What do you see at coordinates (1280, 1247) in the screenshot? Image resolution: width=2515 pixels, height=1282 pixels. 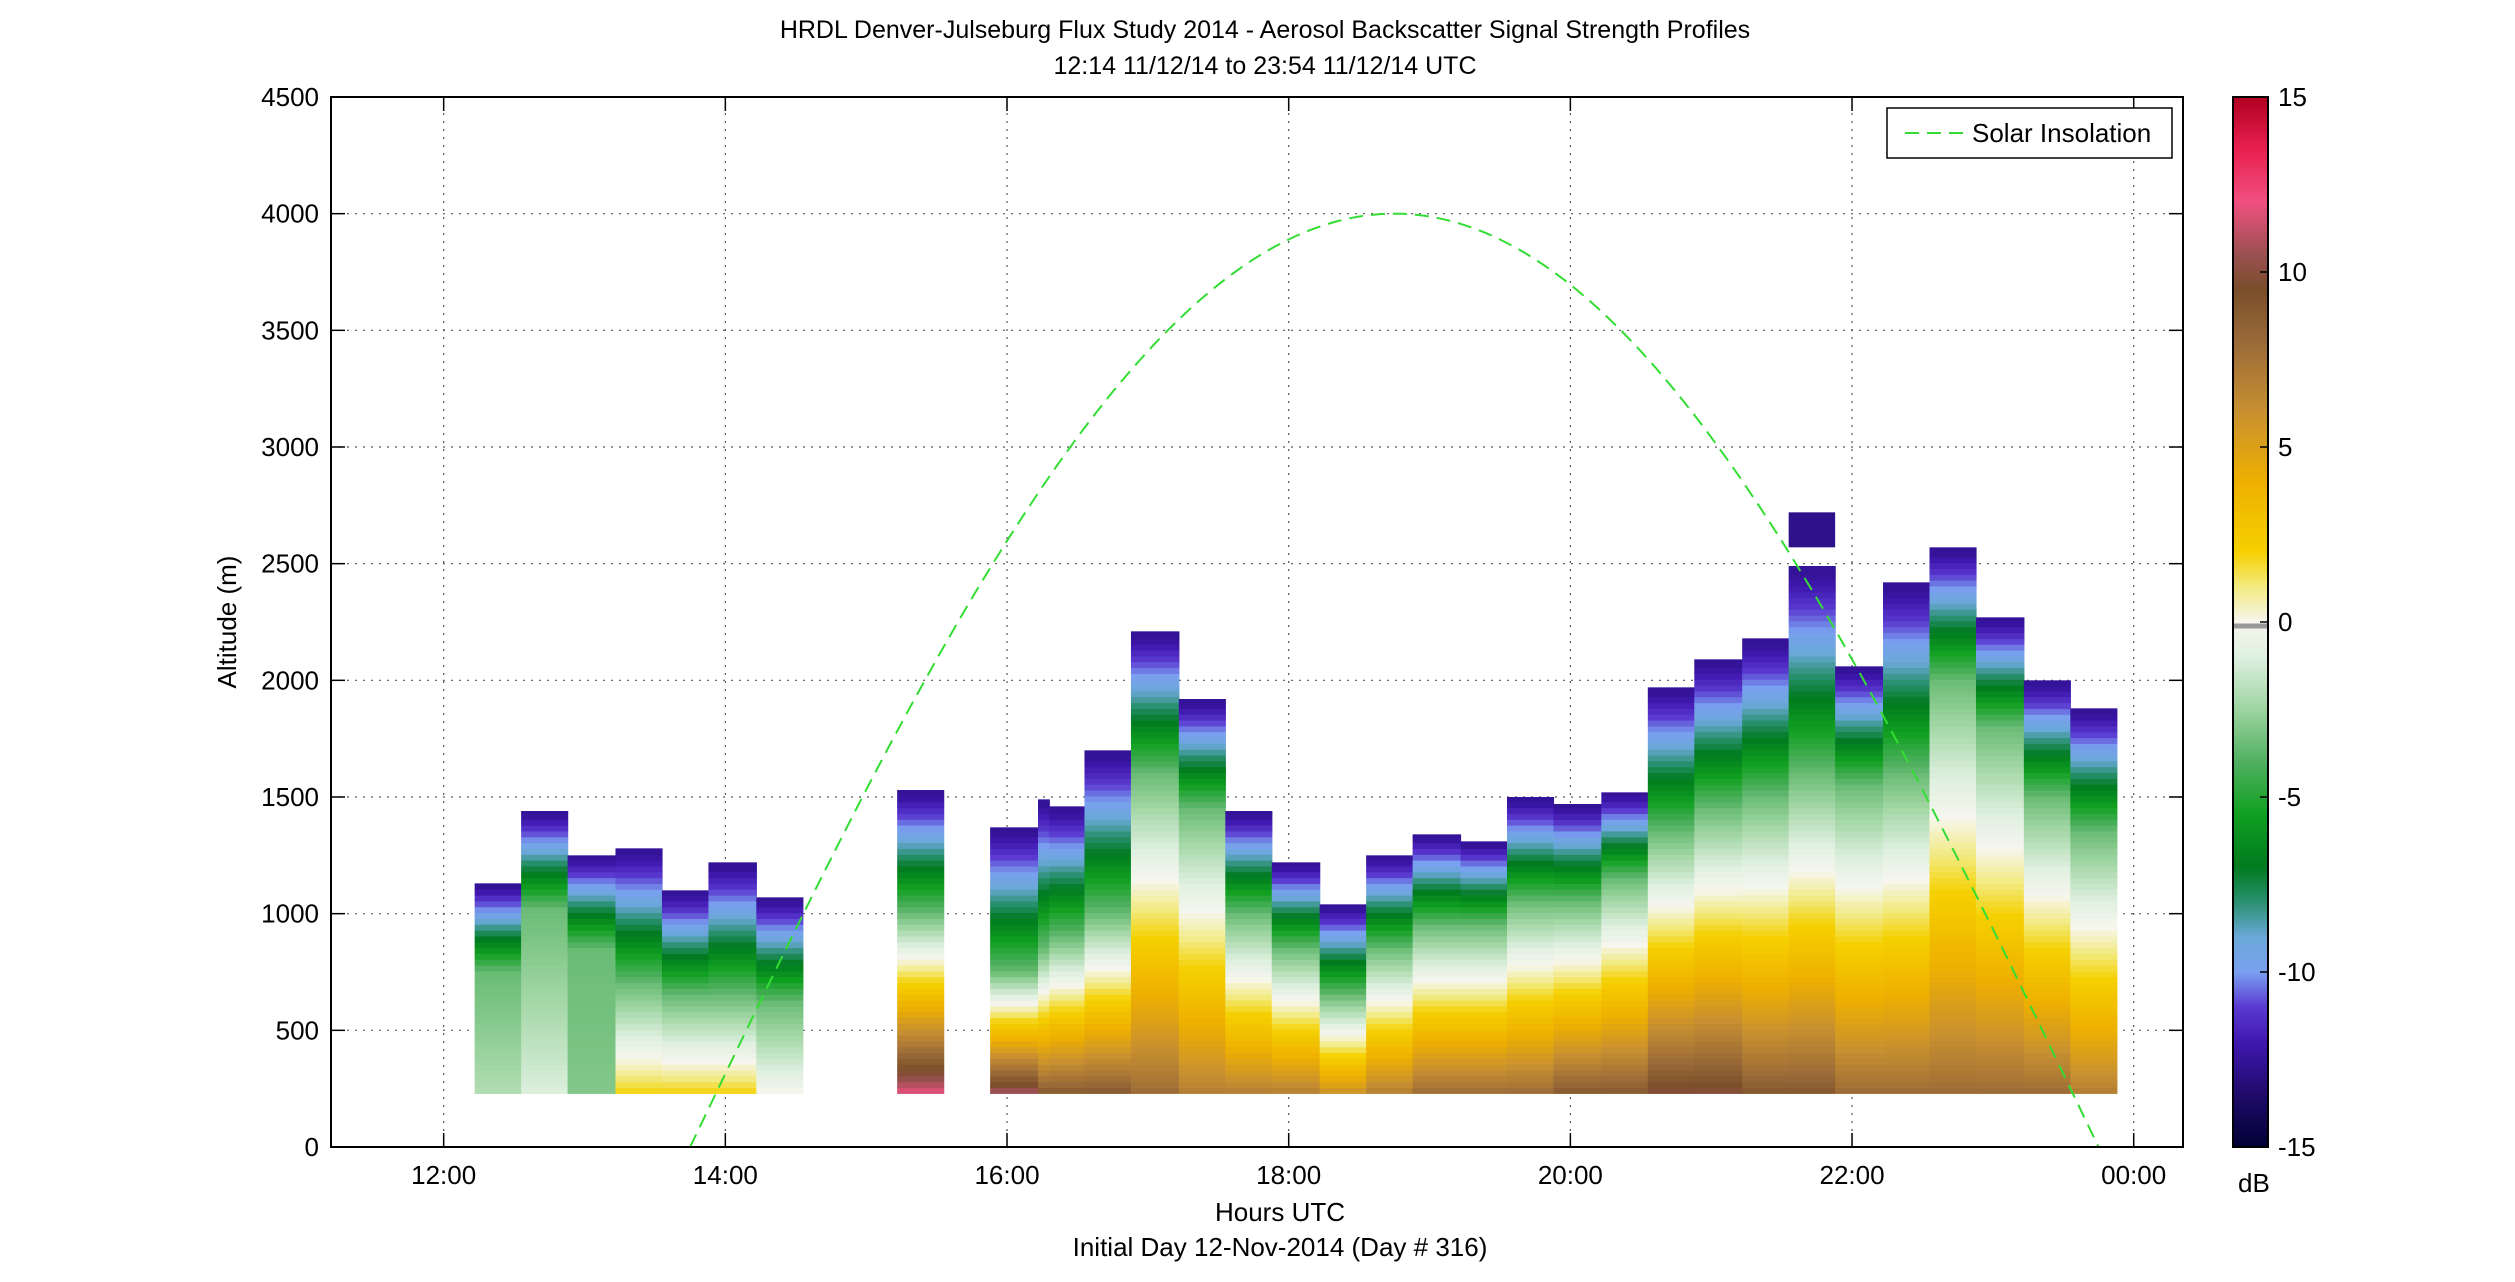 I see `x-axis-day-label: Initial Day 12-Nov-2014 (Day # 316)` at bounding box center [1280, 1247].